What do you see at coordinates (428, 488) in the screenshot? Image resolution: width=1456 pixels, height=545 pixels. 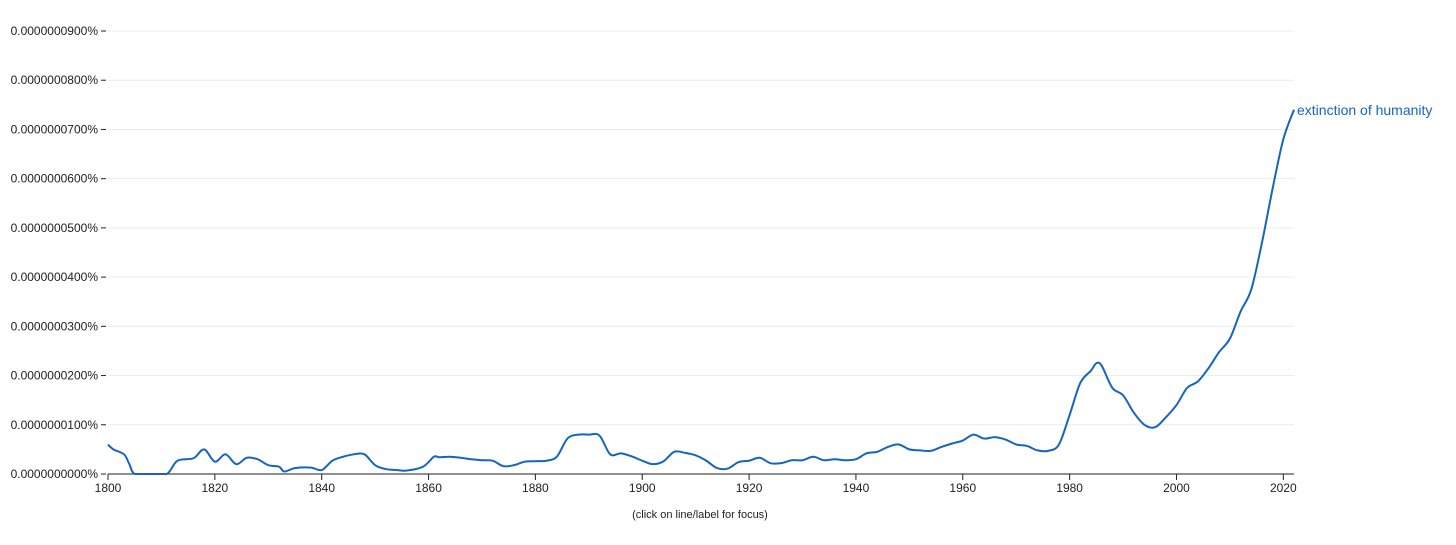 I see `x-tick-label: 1860` at bounding box center [428, 488].